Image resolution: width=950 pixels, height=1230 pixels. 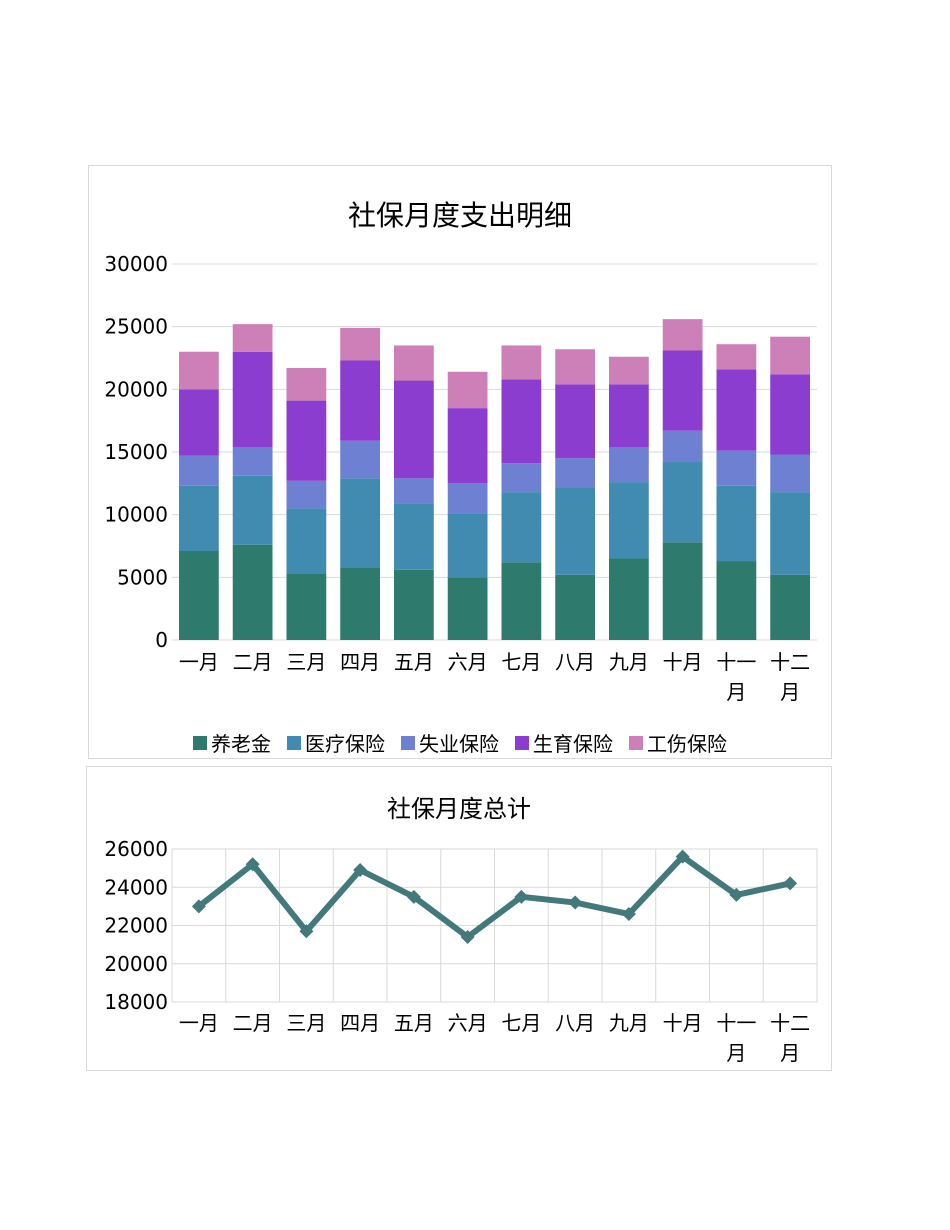 I want to click on legend-label: 失业保险, so click(x=459, y=744).